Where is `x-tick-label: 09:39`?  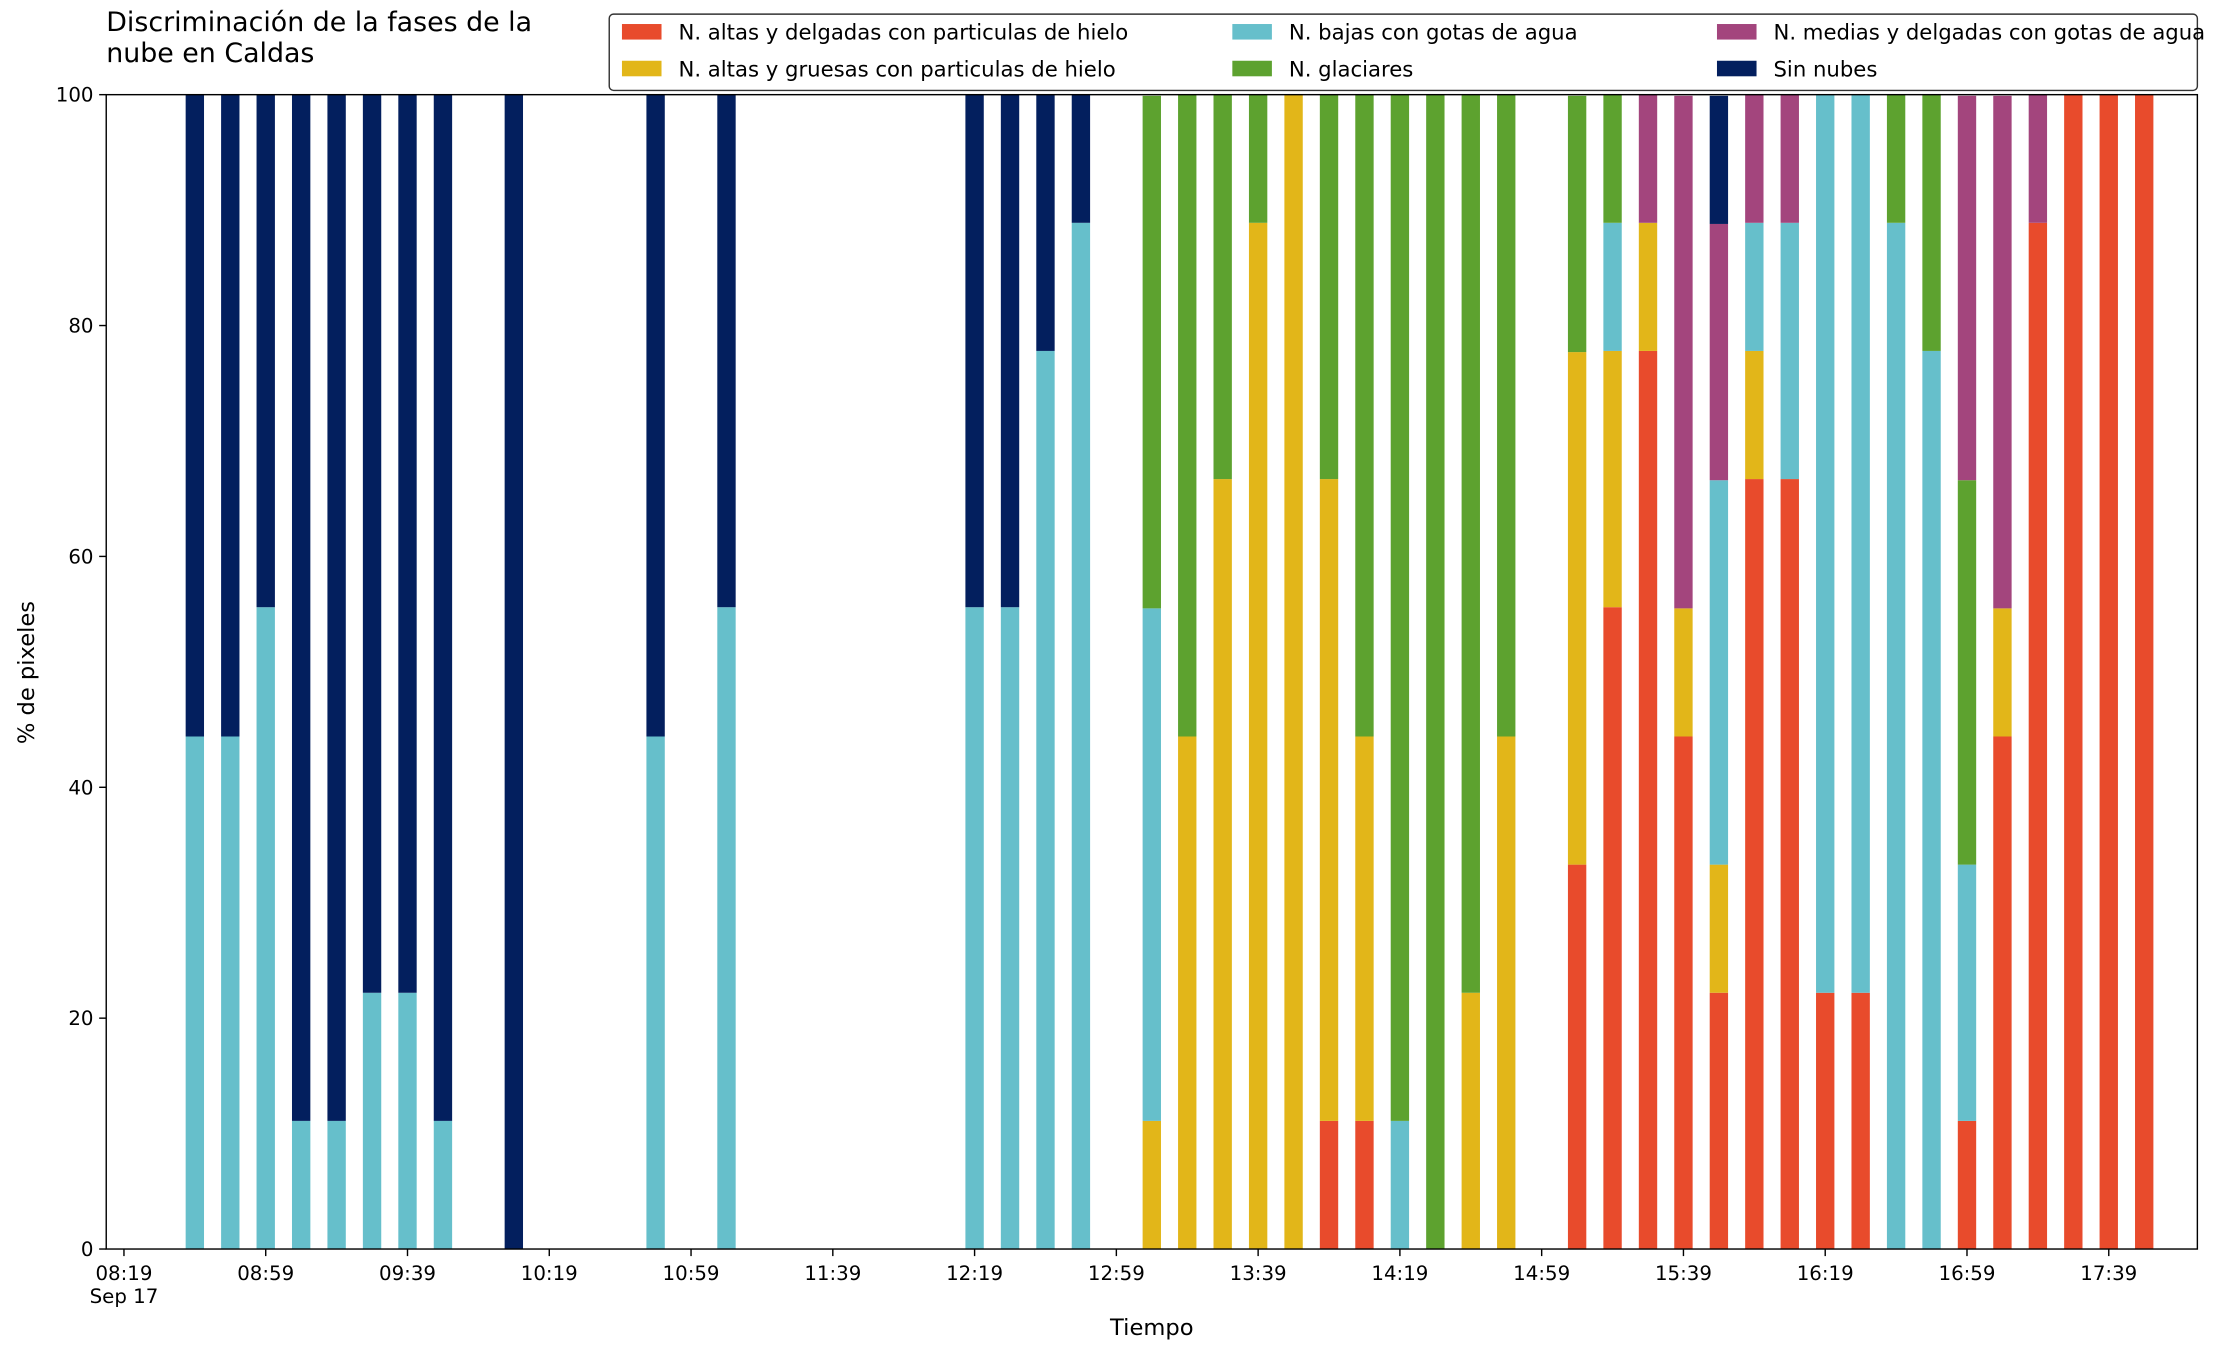 x-tick-label: 09:39 is located at coordinates (407, 1273).